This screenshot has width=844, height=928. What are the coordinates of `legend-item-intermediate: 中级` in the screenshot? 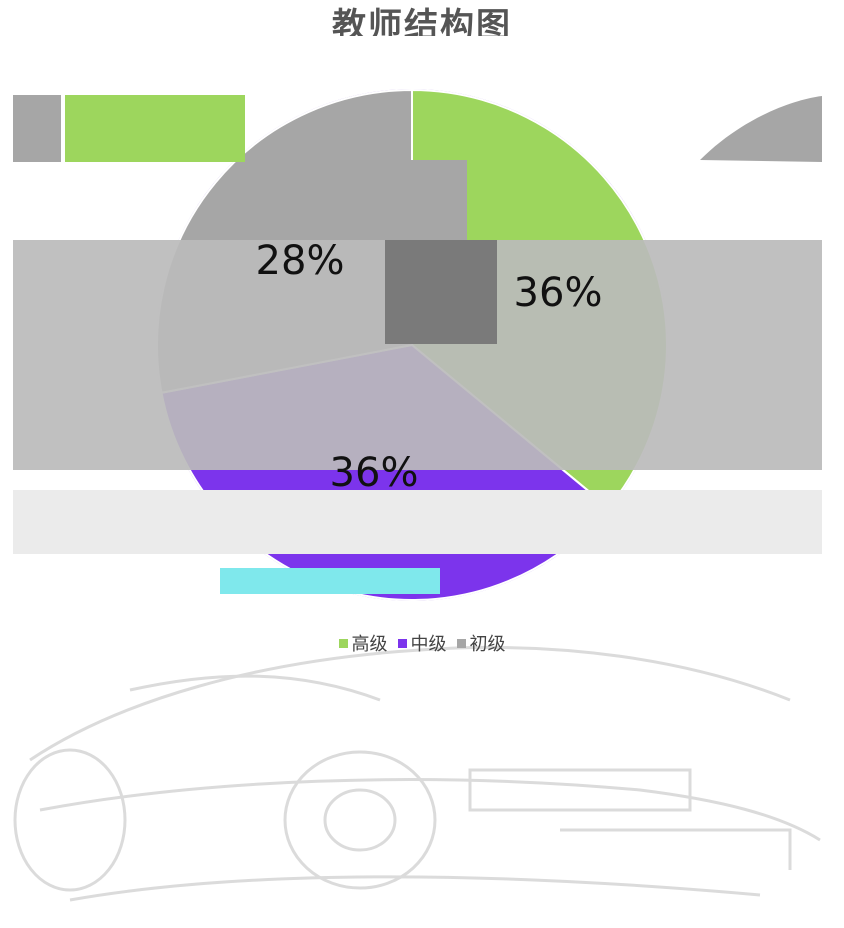 It's located at (422, 643).